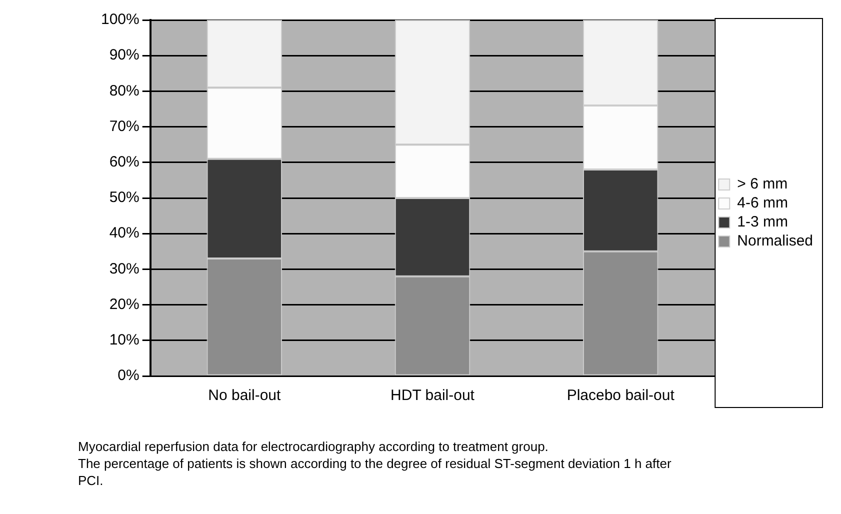 The image size is (841, 514). I want to click on y-tick-label: 90%, so click(124, 55).